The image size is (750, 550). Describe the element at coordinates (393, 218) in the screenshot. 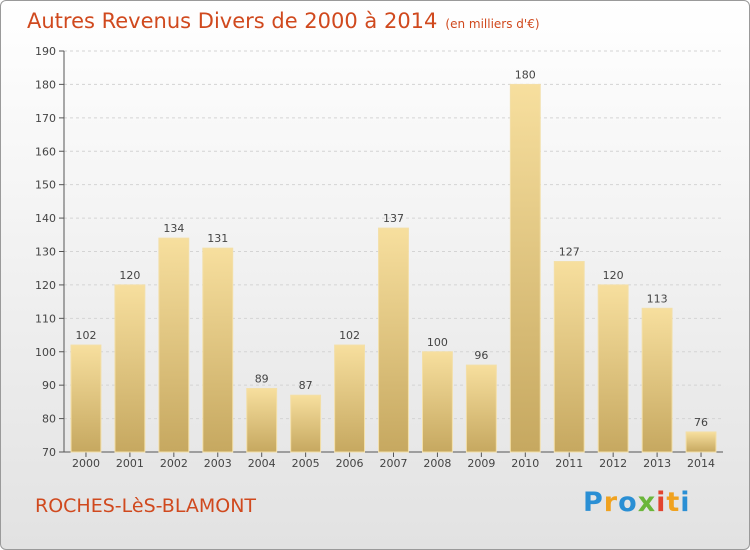

I see `data-label: 137` at that location.